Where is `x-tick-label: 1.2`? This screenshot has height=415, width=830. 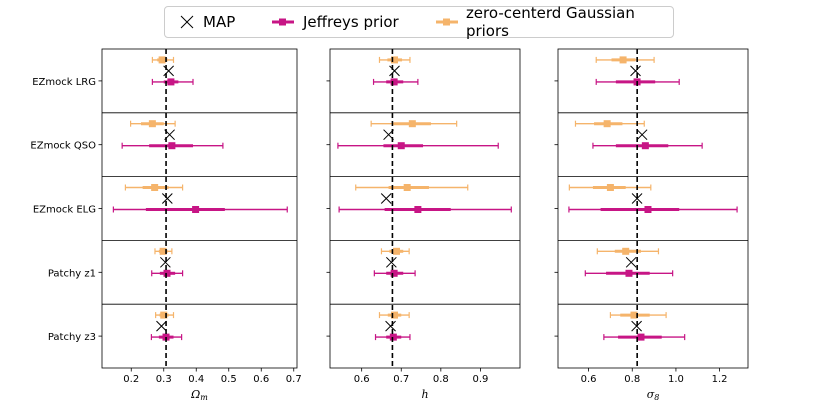 x-tick-label: 1.2 is located at coordinates (720, 379).